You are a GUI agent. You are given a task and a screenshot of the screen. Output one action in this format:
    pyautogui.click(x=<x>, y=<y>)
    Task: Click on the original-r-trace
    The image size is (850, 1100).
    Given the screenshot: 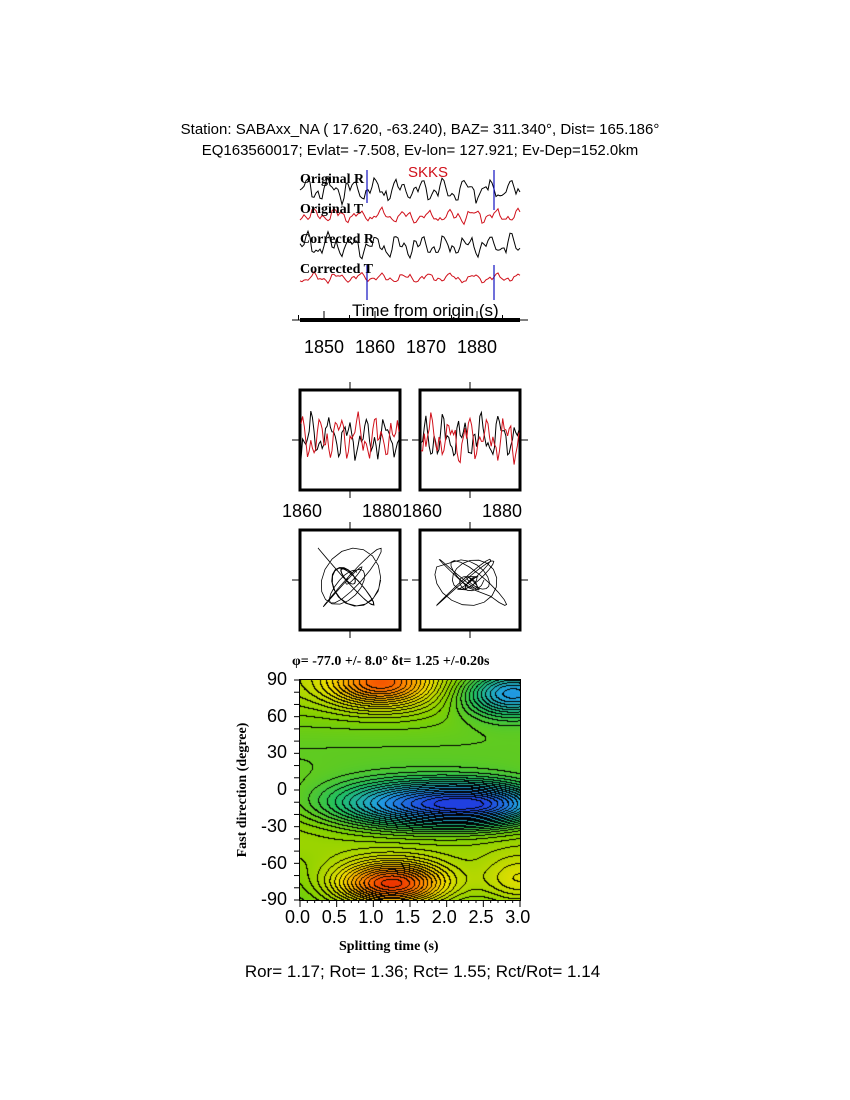 What is the action you would take?
    pyautogui.click(x=410, y=191)
    